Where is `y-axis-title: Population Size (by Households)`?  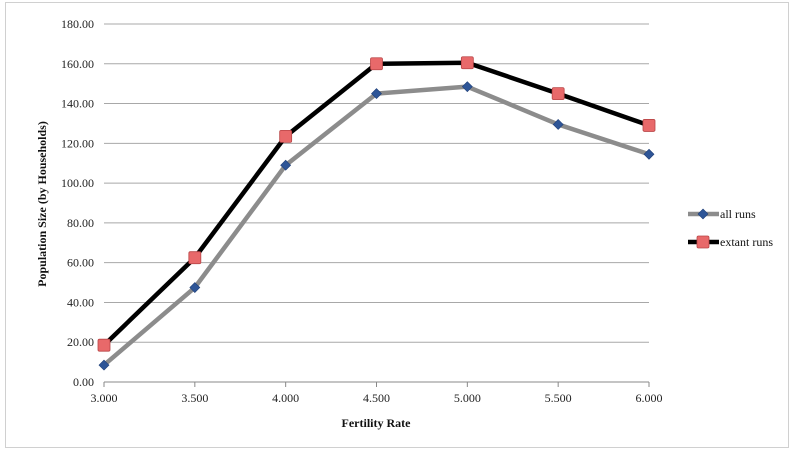
y-axis-title: Population Size (by Households) is located at coordinates (42, 204).